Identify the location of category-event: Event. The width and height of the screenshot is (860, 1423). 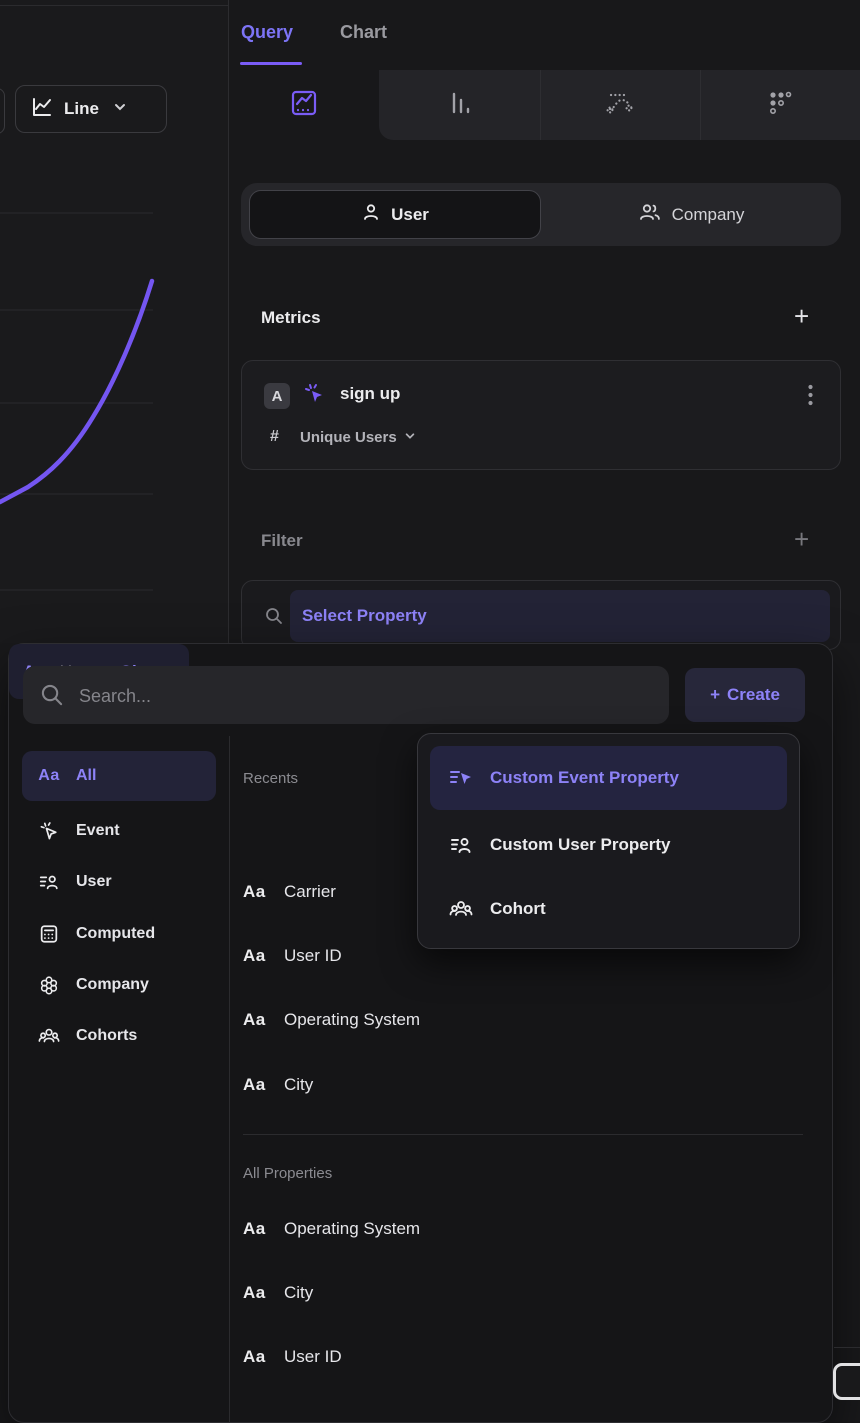
(119, 831).